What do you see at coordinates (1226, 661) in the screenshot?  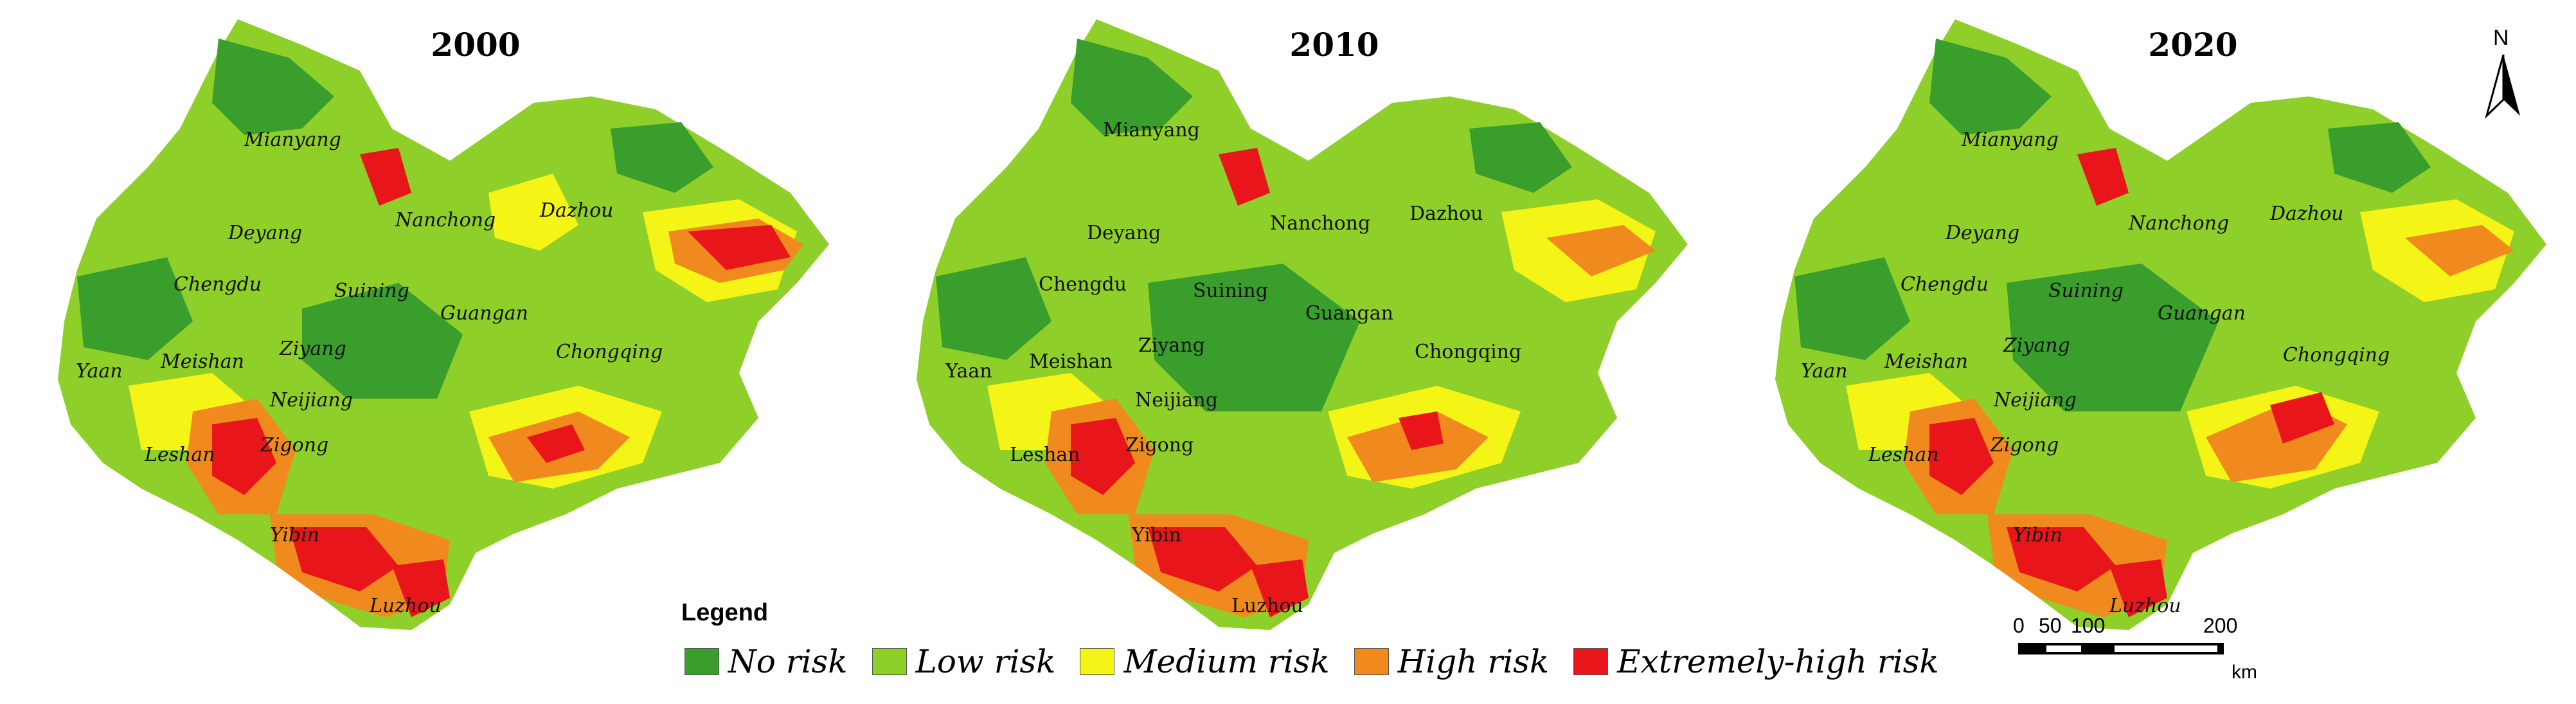 I see `legend-label: Medium risk` at bounding box center [1226, 661].